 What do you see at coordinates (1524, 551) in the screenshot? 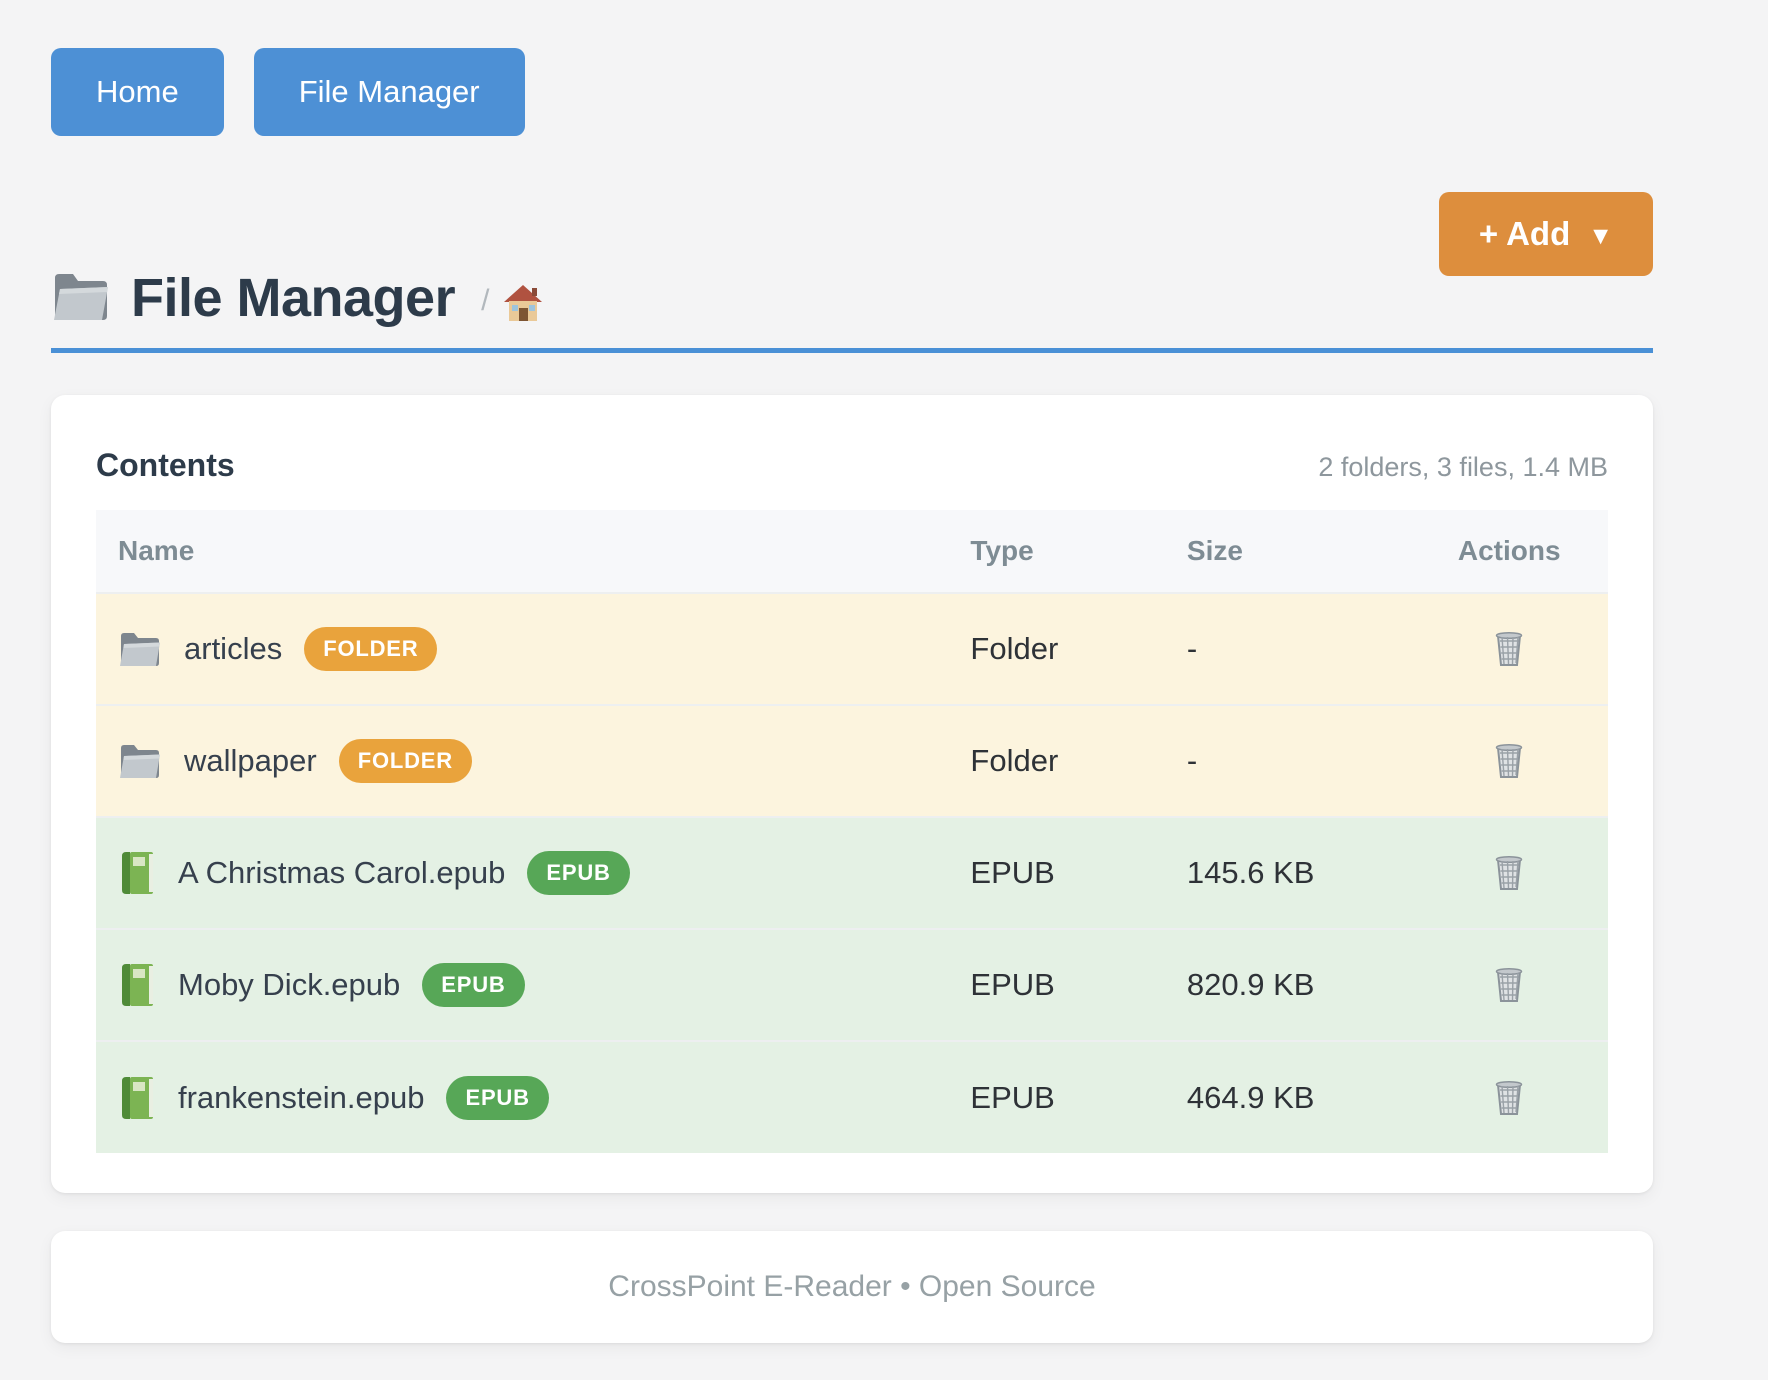
I see `column-header-actions: Actions` at bounding box center [1524, 551].